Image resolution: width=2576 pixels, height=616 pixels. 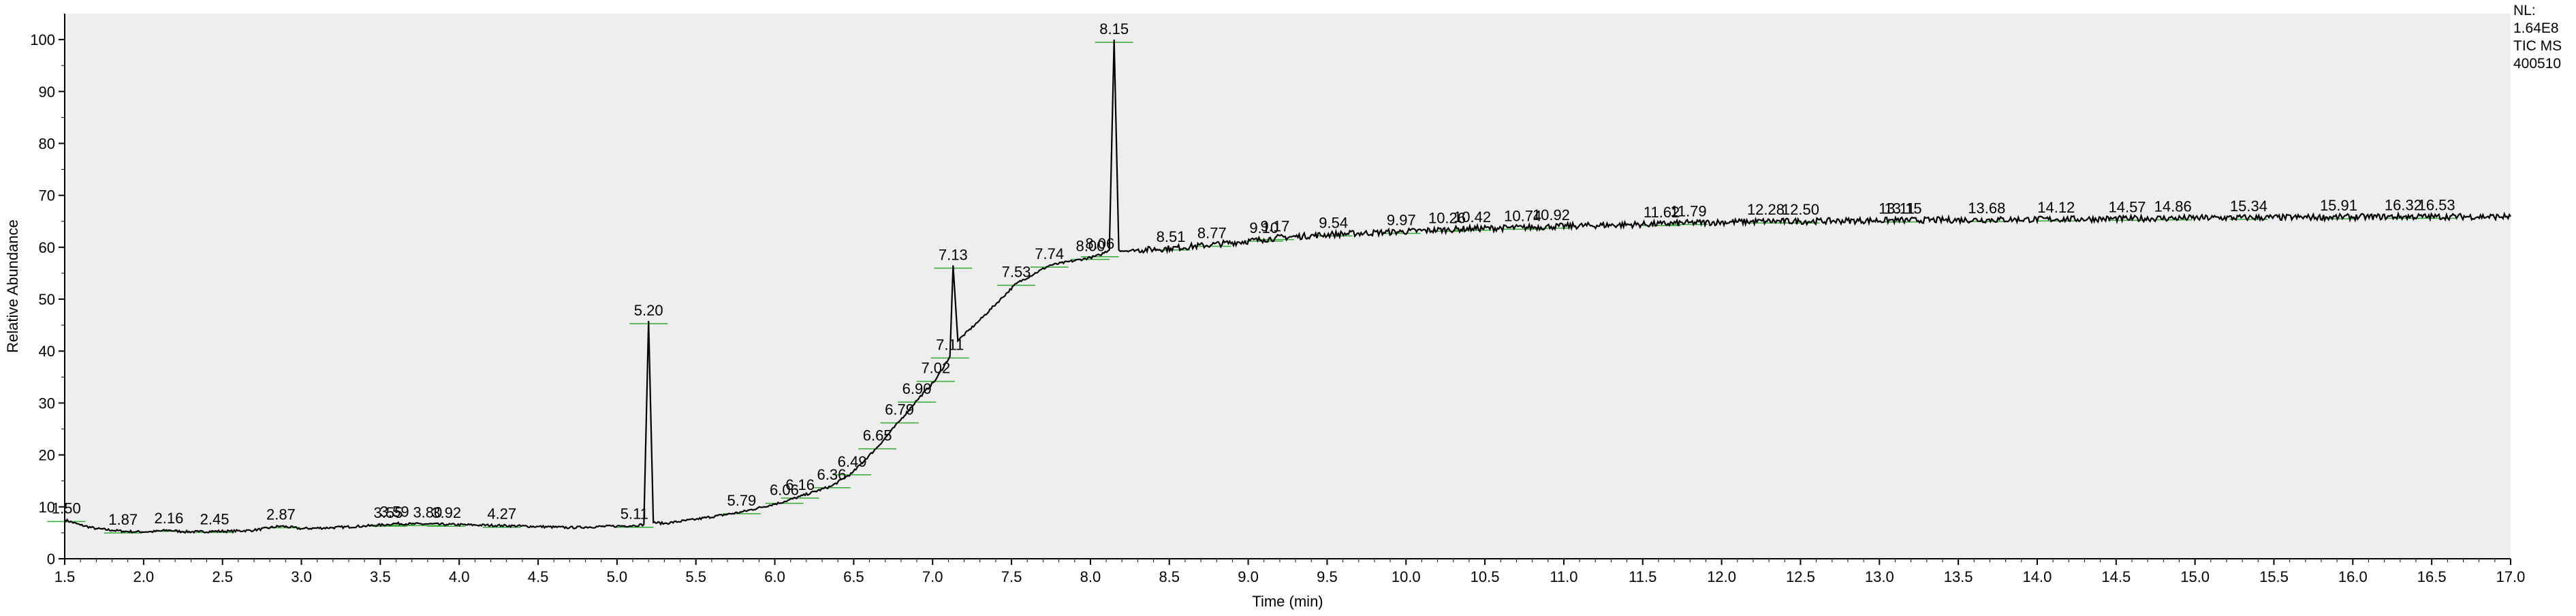 What do you see at coordinates (47, 403) in the screenshot?
I see `y-tick-label: 30` at bounding box center [47, 403].